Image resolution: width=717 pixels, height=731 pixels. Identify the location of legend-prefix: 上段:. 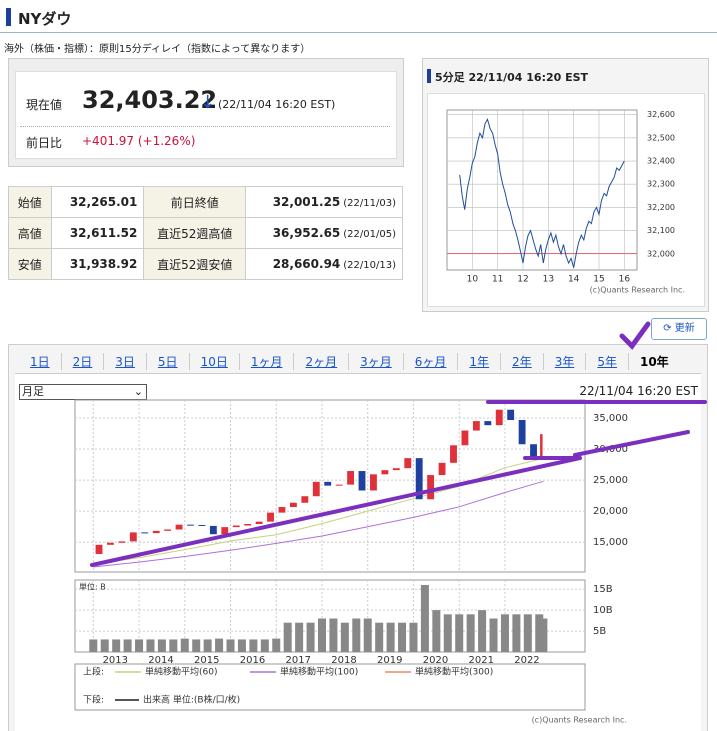
(93, 672).